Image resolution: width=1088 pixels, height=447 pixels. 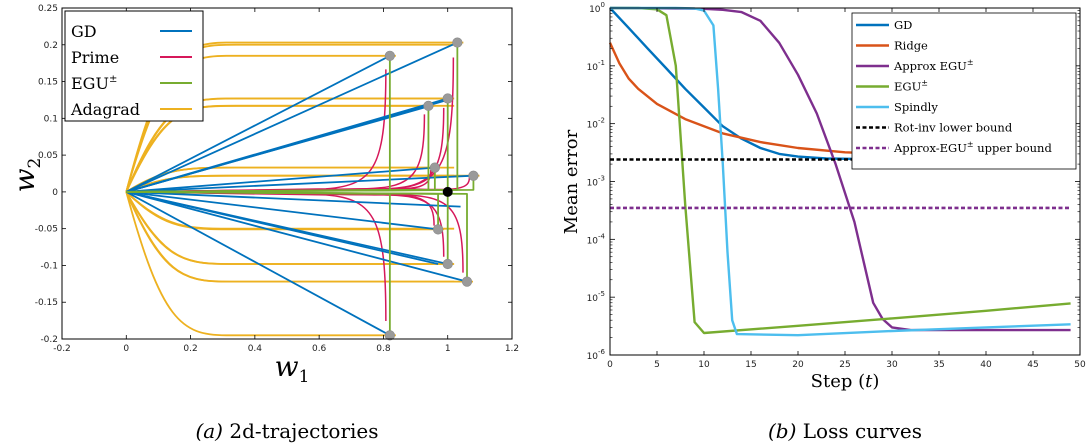 What do you see at coordinates (46, 303) in the screenshot?
I see `y-tick-label: -0.15` at bounding box center [46, 303].